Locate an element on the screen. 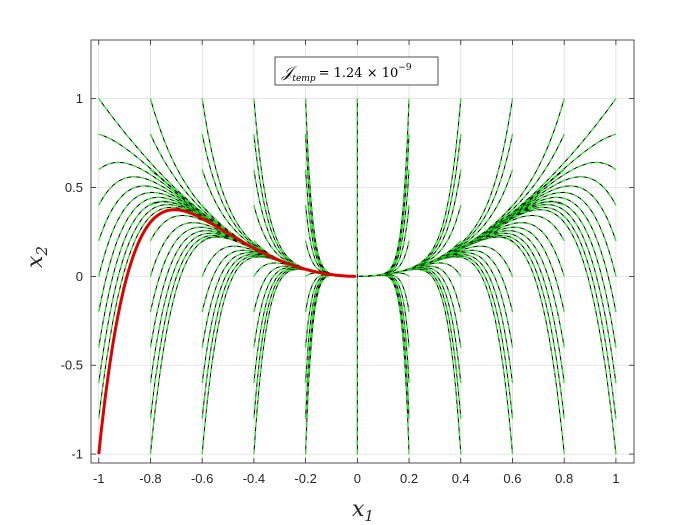 The width and height of the screenshot is (700, 525). y-tick-label: 0 is located at coordinates (79, 276).